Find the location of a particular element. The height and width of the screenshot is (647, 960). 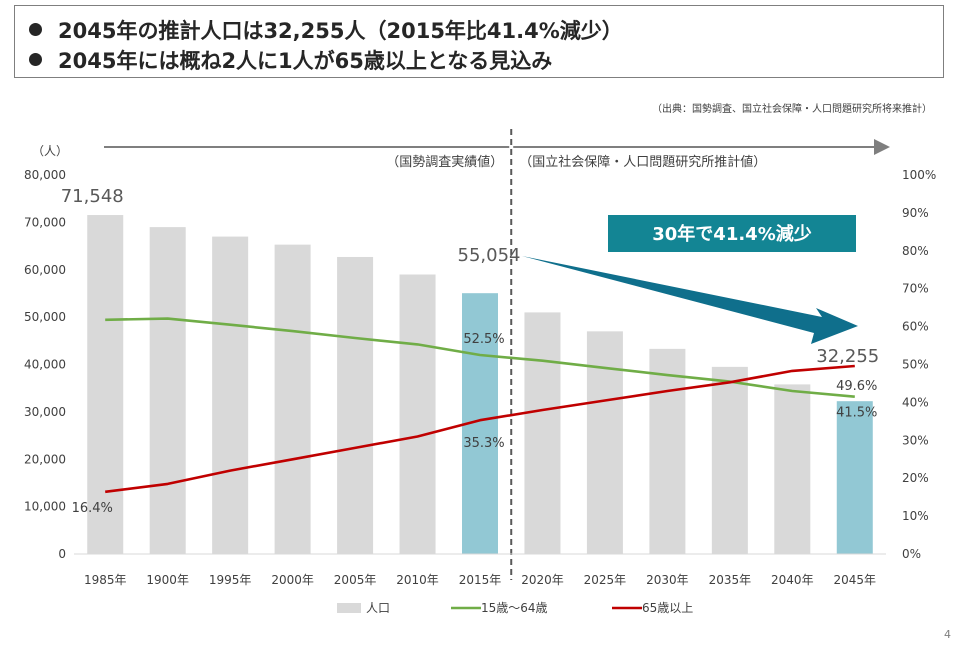

x-tick-label: 2025年 is located at coordinates (605, 580).